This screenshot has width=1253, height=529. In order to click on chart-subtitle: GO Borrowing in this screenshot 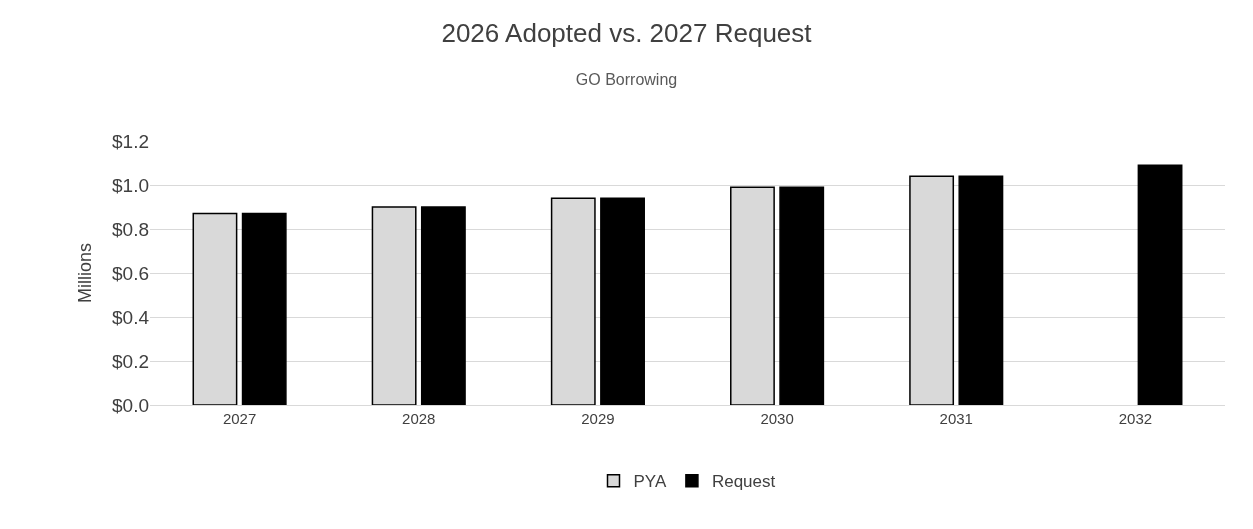, I will do `click(626, 79)`.